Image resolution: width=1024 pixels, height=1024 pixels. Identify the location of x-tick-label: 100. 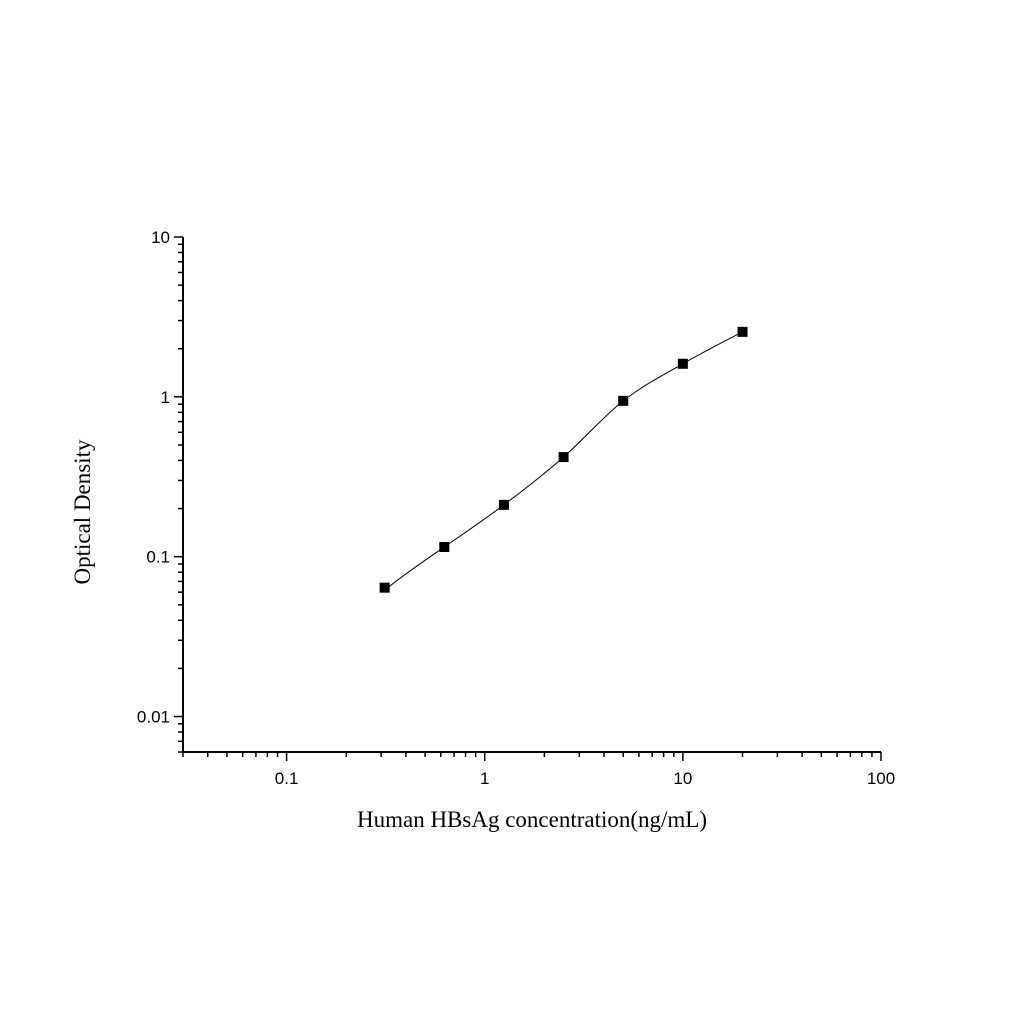
(881, 778).